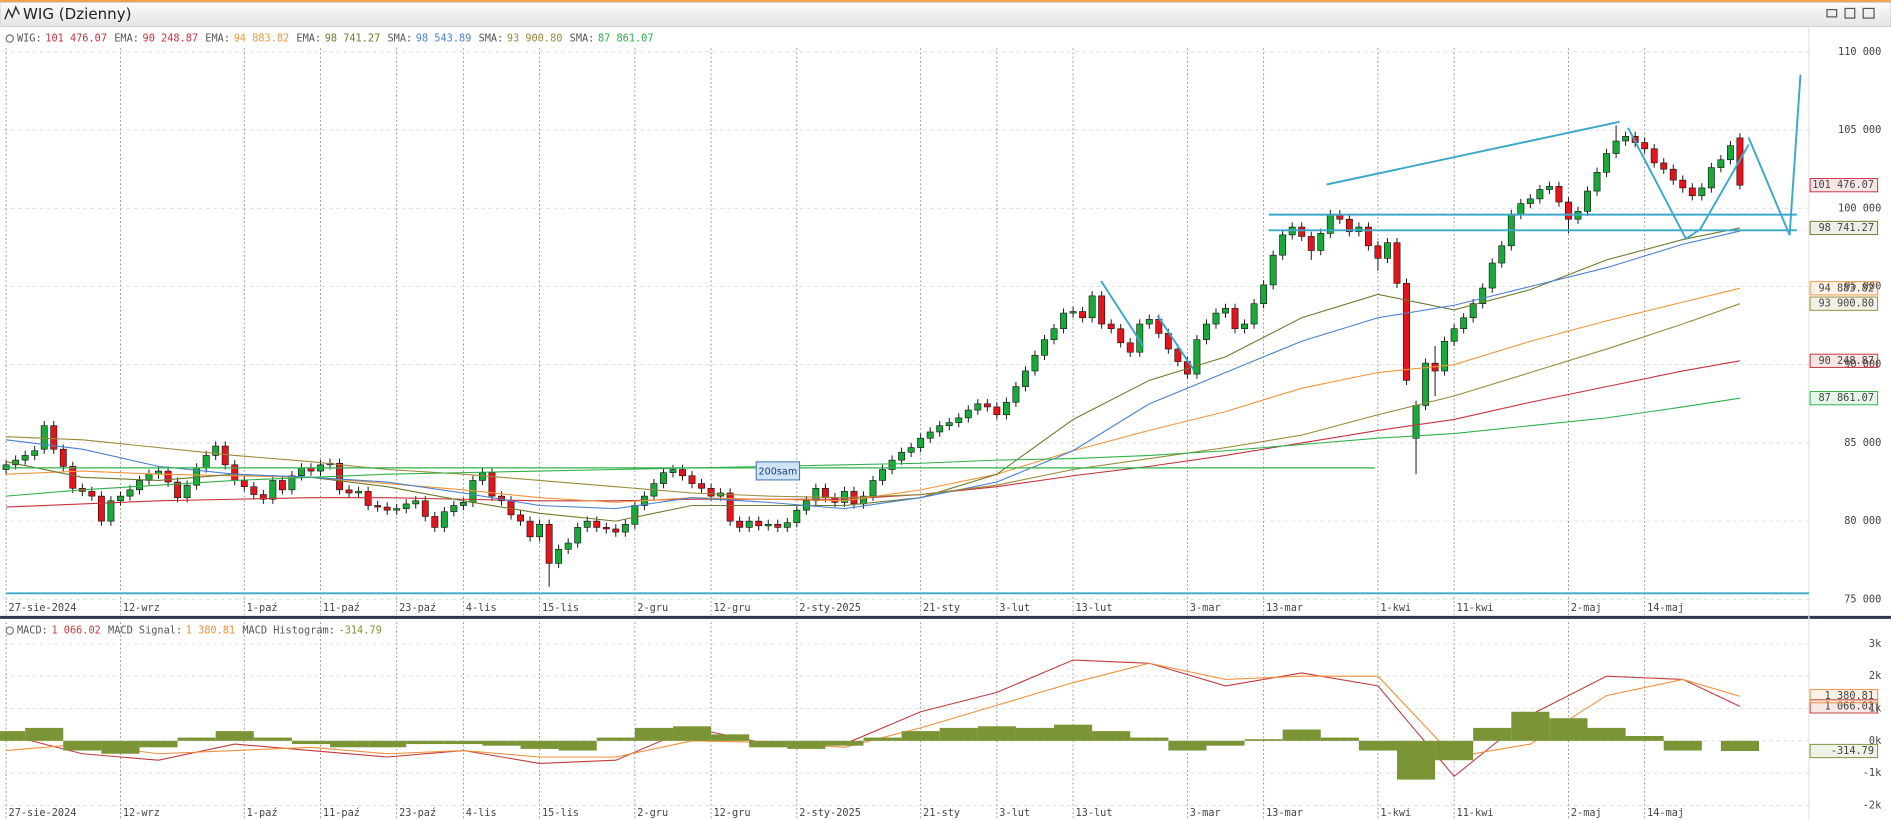 The width and height of the screenshot is (1891, 820). What do you see at coordinates (262, 39) in the screenshot?
I see `legend-value: 94 883.82` at bounding box center [262, 39].